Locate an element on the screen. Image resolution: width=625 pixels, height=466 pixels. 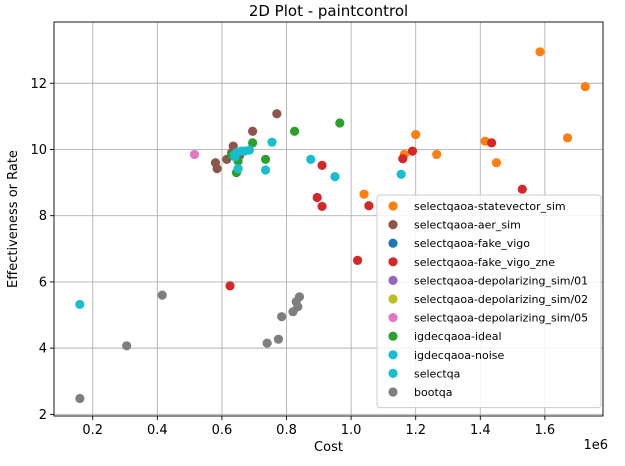
y-tick-label: 8 is located at coordinates (43, 216).